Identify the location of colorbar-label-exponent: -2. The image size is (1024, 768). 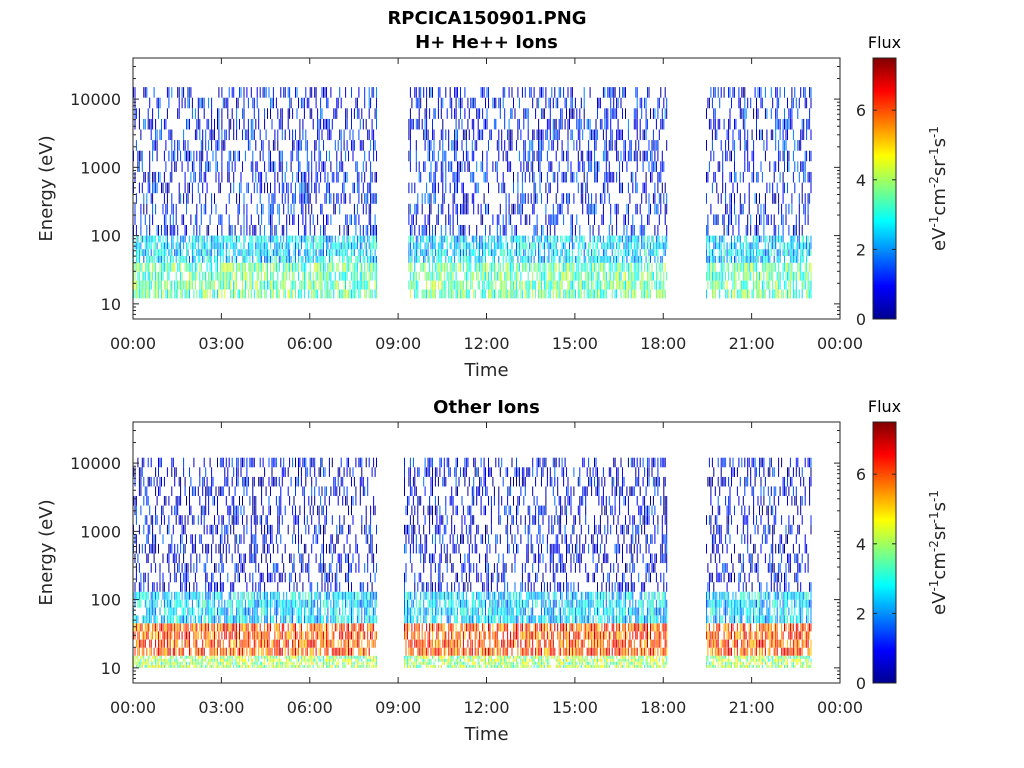
(934, 182).